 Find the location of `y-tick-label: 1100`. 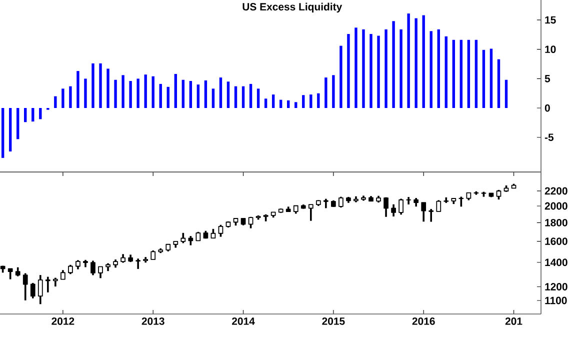

y-tick-label: 1100 is located at coordinates (556, 300).